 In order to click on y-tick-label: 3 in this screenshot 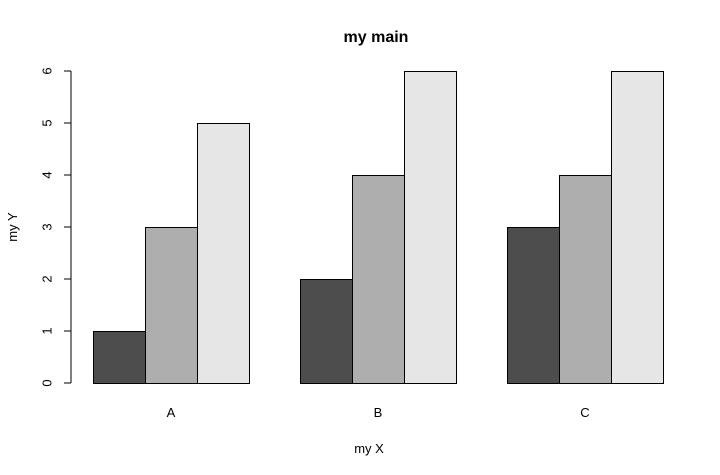, I will do `click(47, 226)`.